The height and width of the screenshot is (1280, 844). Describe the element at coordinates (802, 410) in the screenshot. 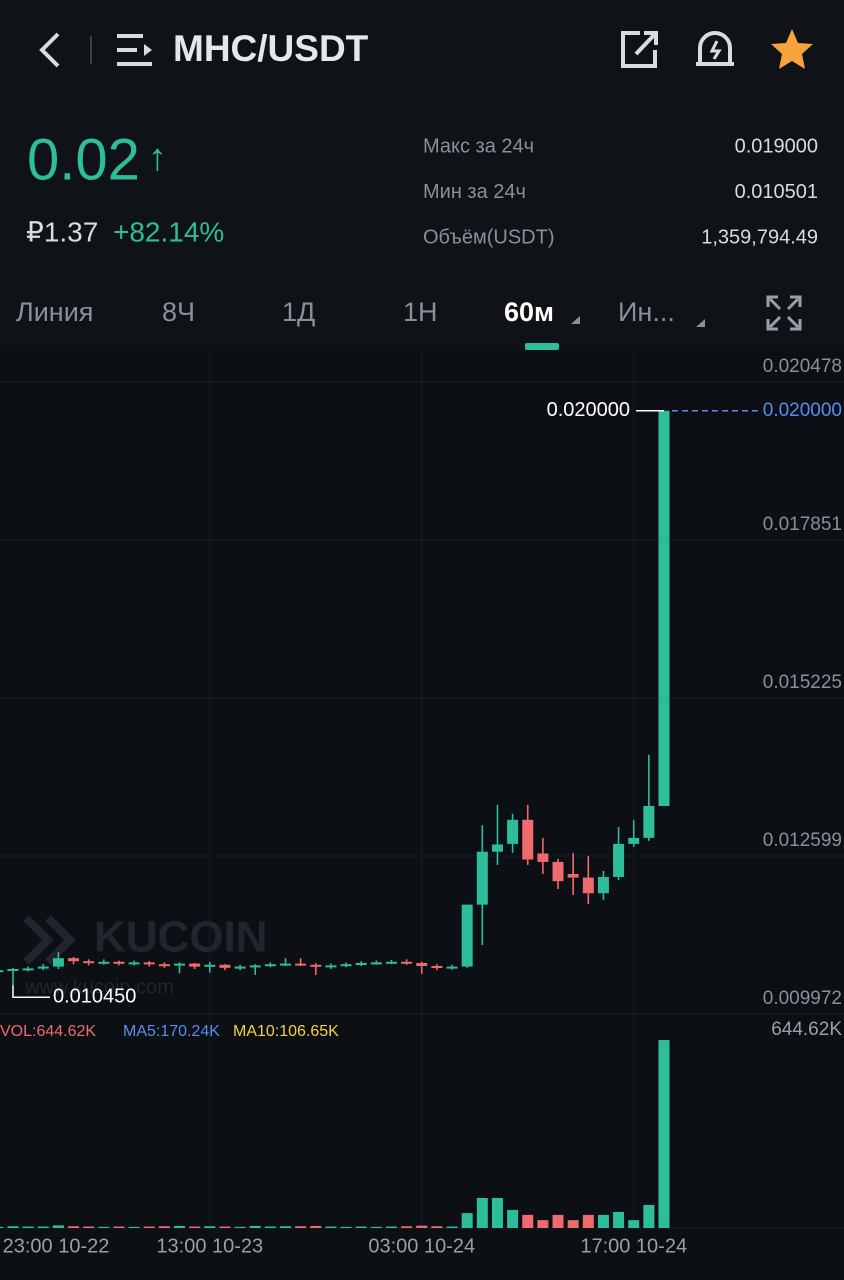

I see `last-price-axis-label: 0.020000` at that location.